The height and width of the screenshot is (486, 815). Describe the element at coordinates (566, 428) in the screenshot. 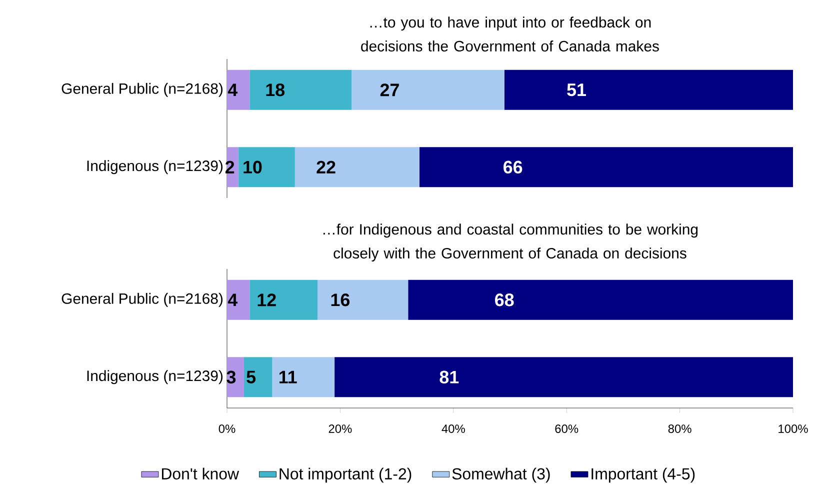

I see `x-tick-label: 60%` at that location.